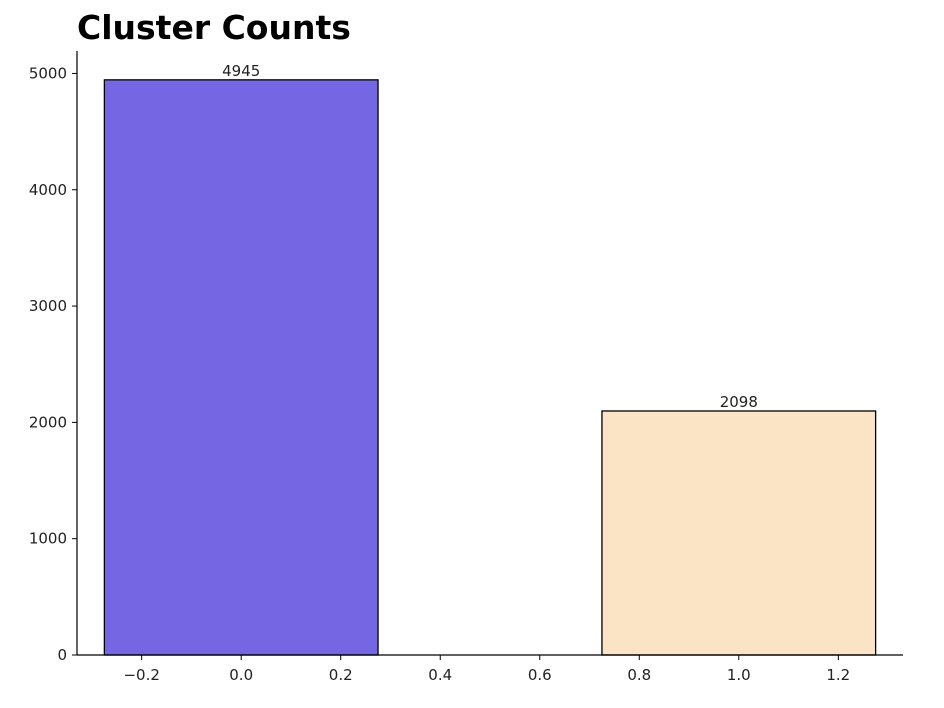  I want to click on x-tick-label: 1.2, so click(838, 675).